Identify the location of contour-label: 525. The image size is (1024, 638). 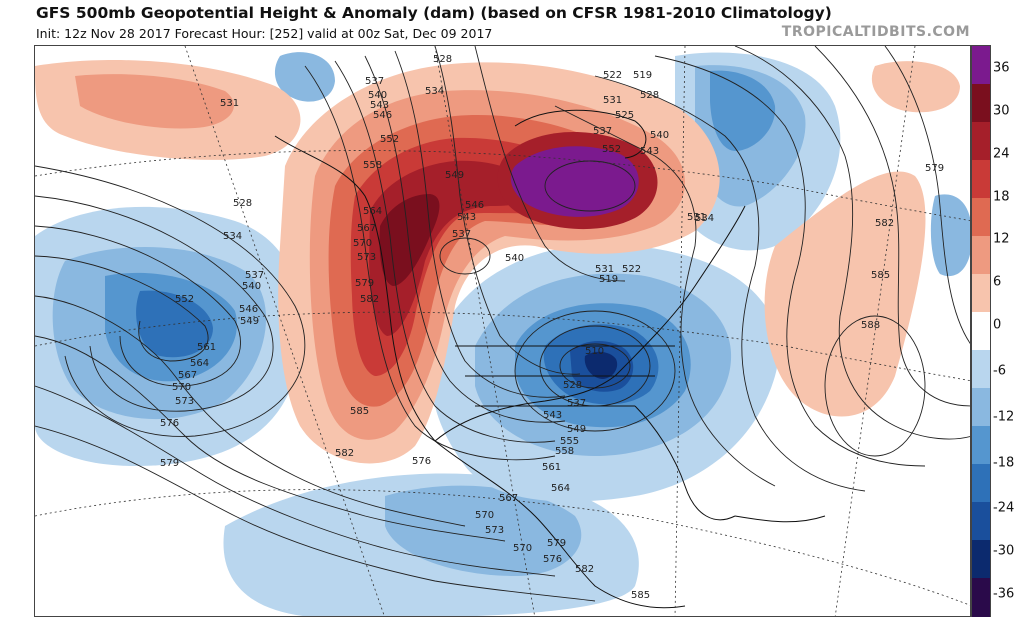
(624, 115).